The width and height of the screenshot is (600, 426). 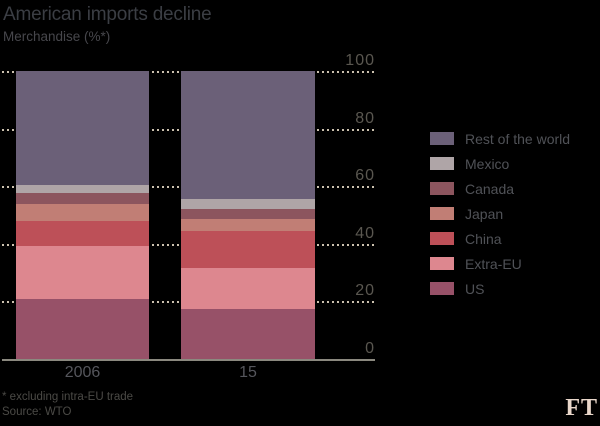 What do you see at coordinates (581, 408) in the screenshot?
I see `ft-logo: FT` at bounding box center [581, 408].